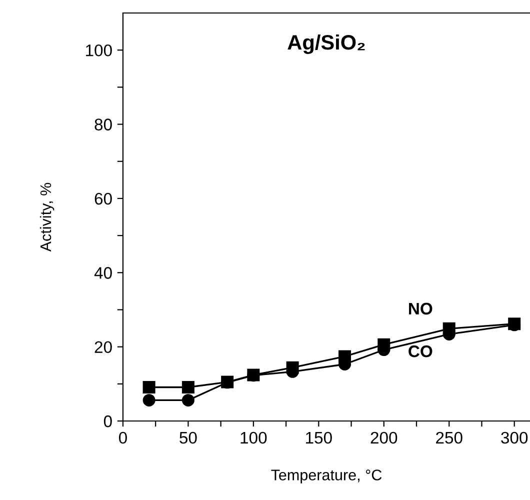  I want to click on x-tick-label: 200, so click(384, 438).